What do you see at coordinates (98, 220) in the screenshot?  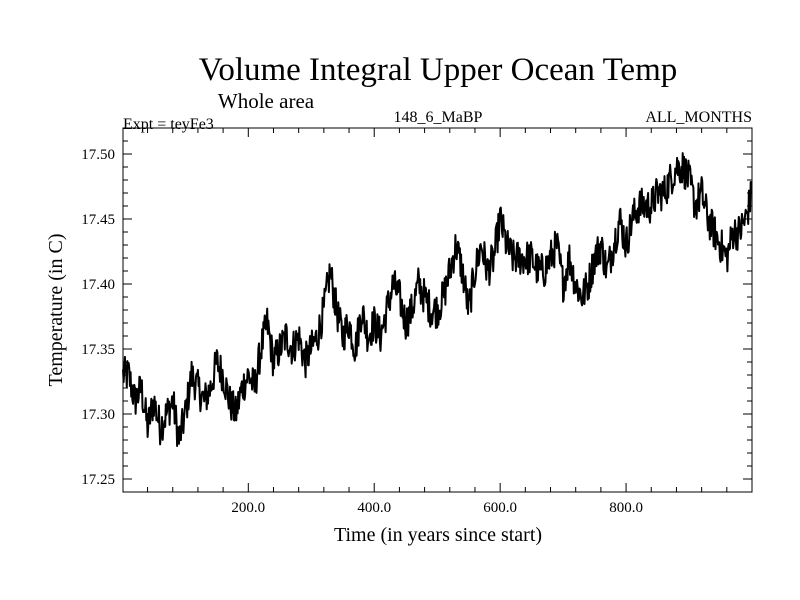 I see `y-tick-label: 17.45` at bounding box center [98, 220].